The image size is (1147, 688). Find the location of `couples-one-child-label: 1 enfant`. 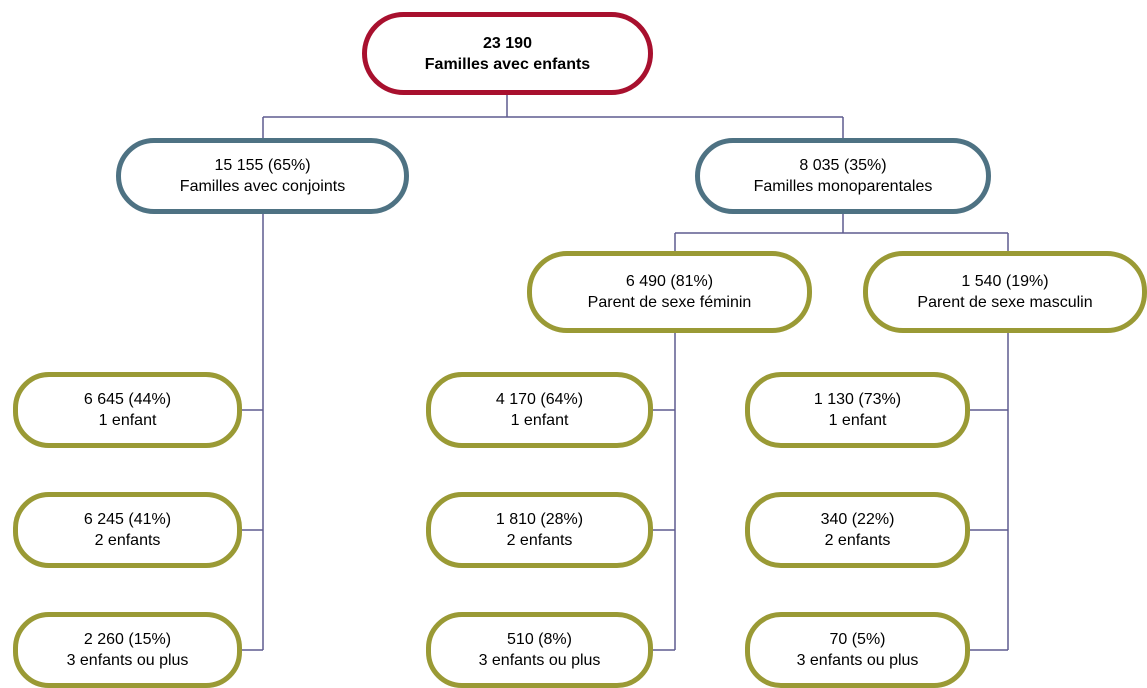

couples-one-child-label: 1 enfant is located at coordinates (127, 420).